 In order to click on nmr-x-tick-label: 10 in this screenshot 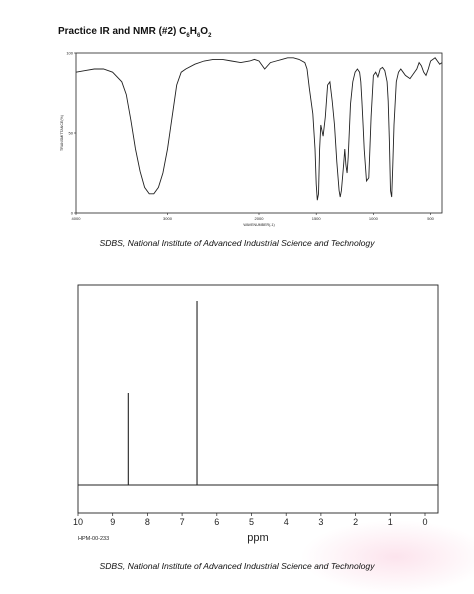, I will do `click(78, 522)`.